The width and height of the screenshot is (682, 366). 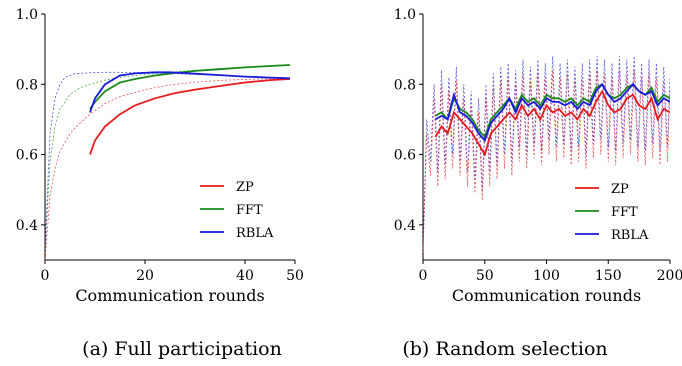 What do you see at coordinates (546, 276) in the screenshot?
I see `x-tick-label: 100` at bounding box center [546, 276].